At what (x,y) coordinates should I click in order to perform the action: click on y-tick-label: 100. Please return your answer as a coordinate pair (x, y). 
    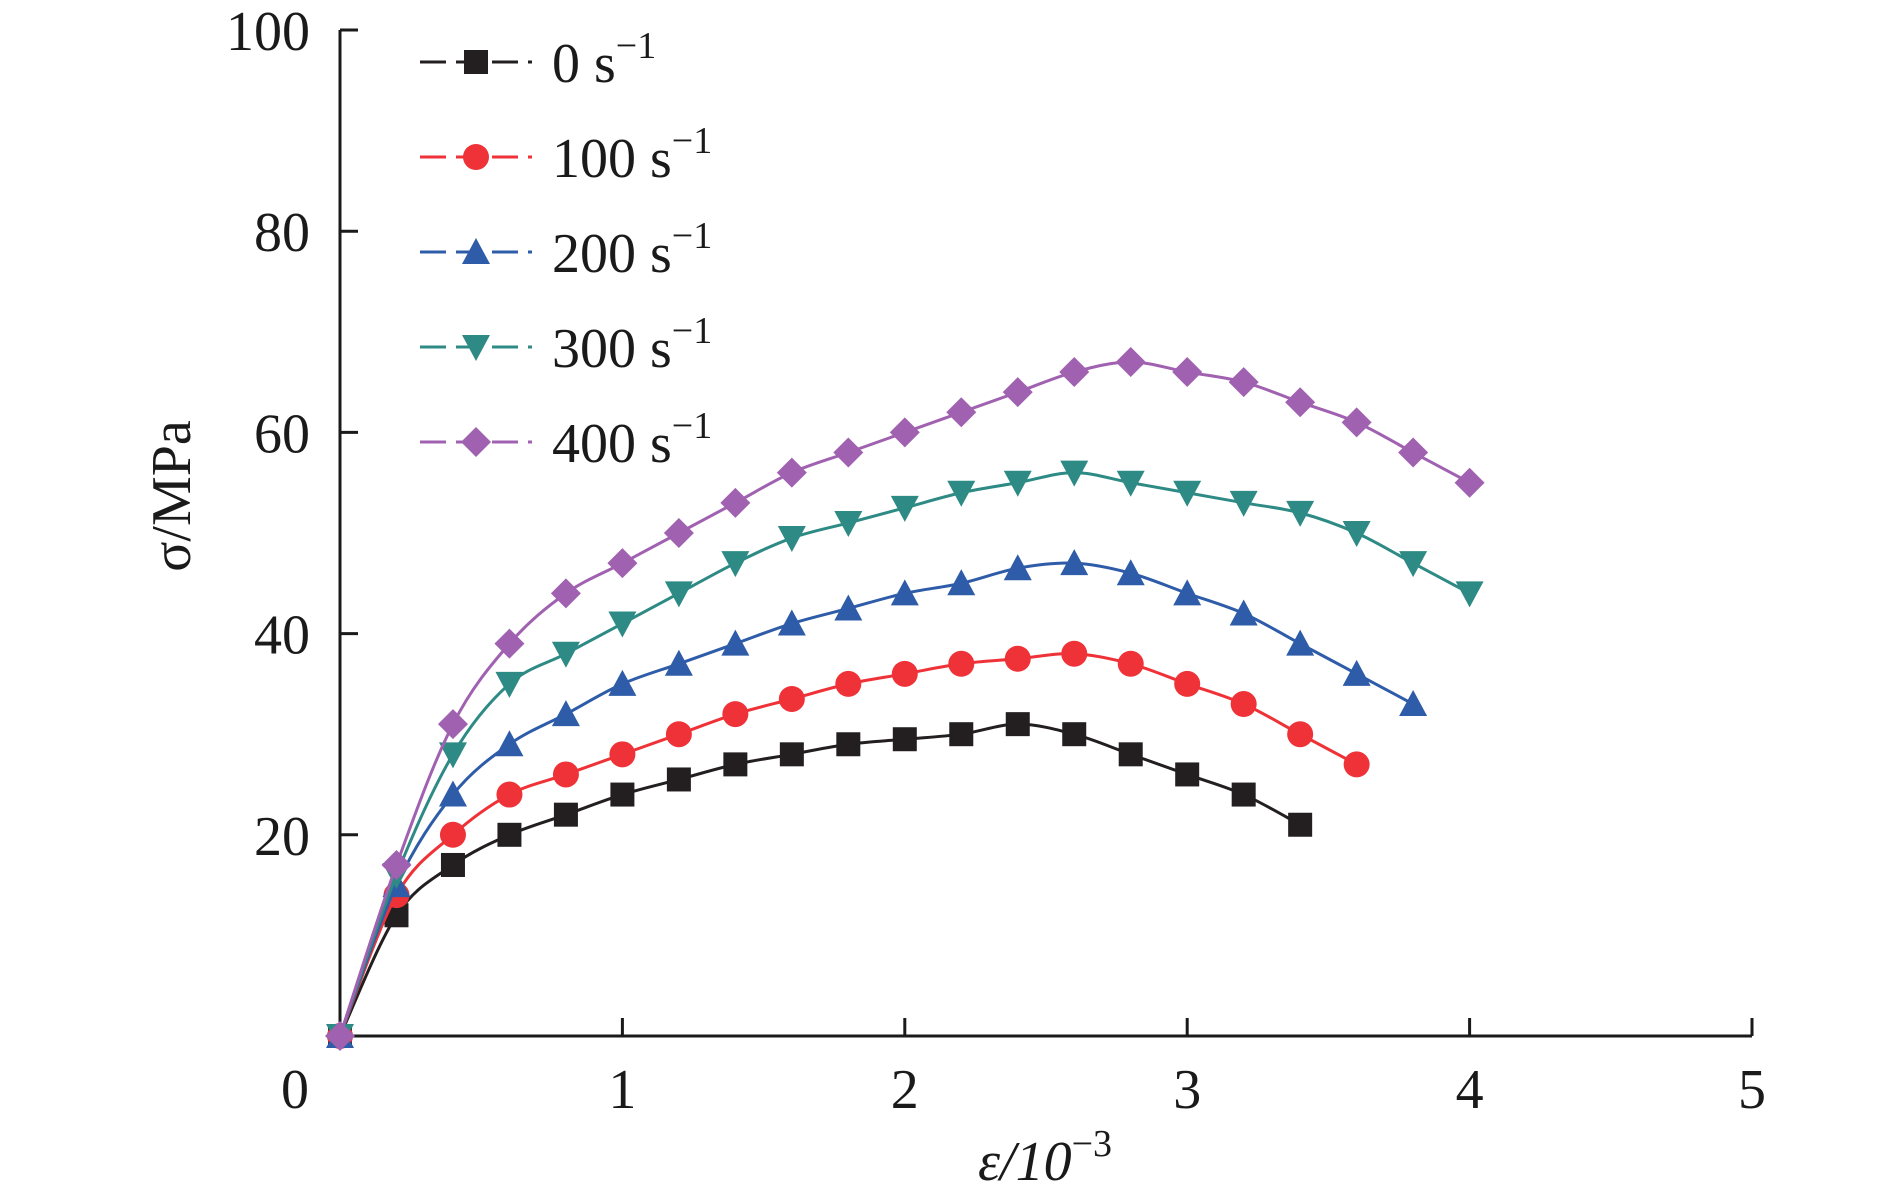
    Looking at the image, I should click on (268, 32).